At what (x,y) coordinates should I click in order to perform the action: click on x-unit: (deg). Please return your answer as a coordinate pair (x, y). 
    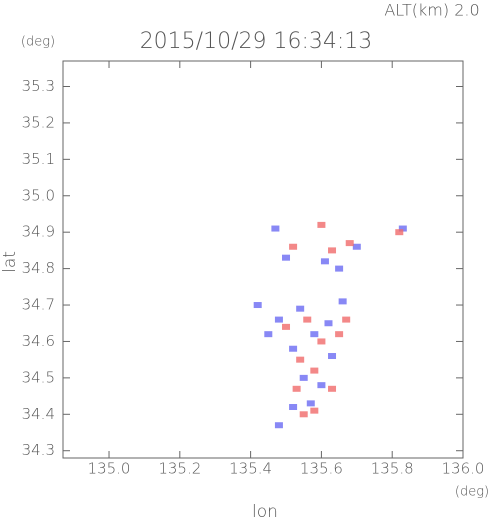
    Looking at the image, I should click on (472, 492).